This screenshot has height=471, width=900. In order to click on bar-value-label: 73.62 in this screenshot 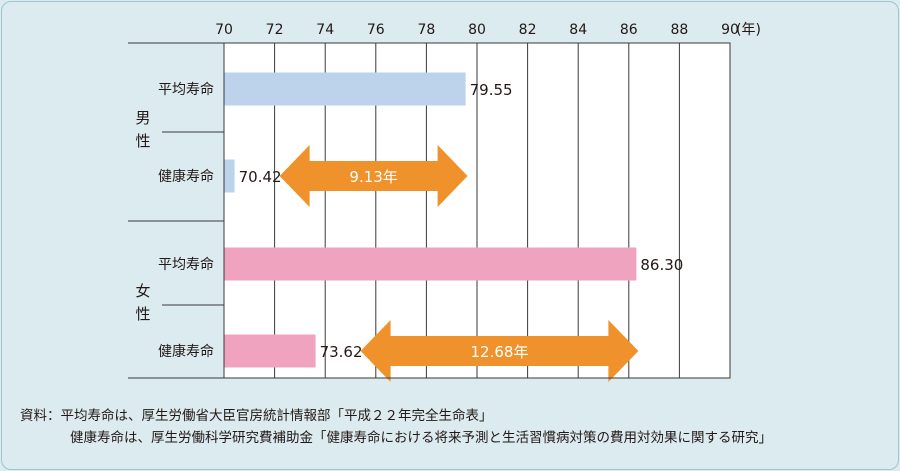, I will do `click(341, 352)`.